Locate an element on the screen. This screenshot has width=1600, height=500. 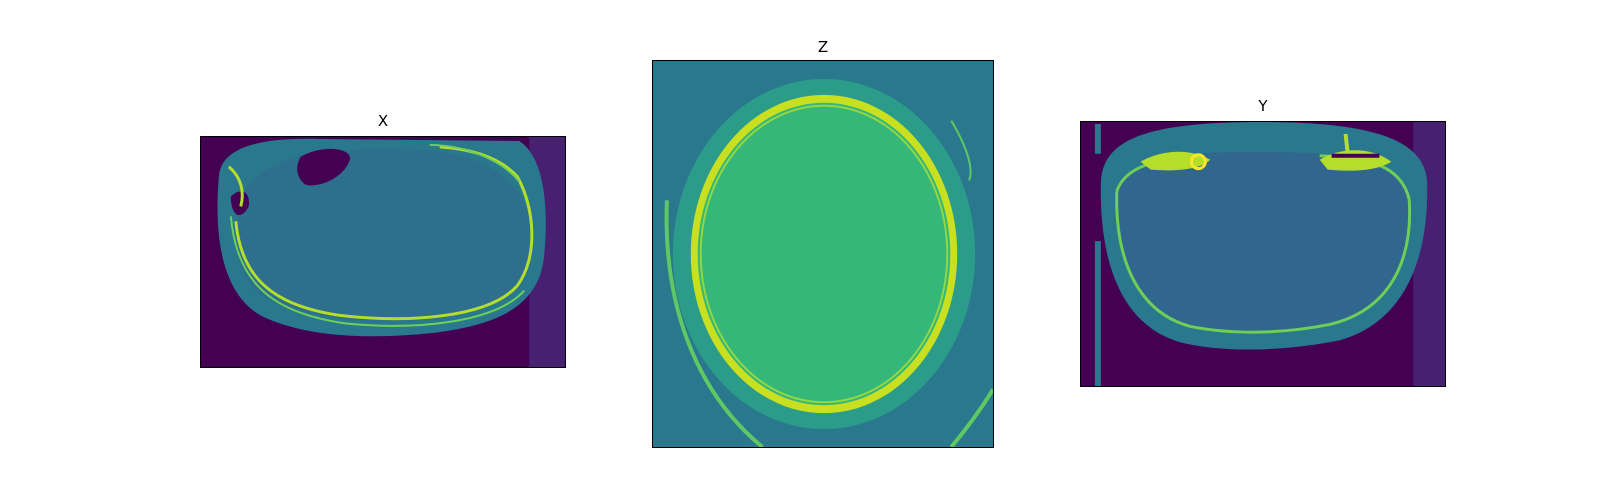
panel-x: X is located at coordinates (383, 240).